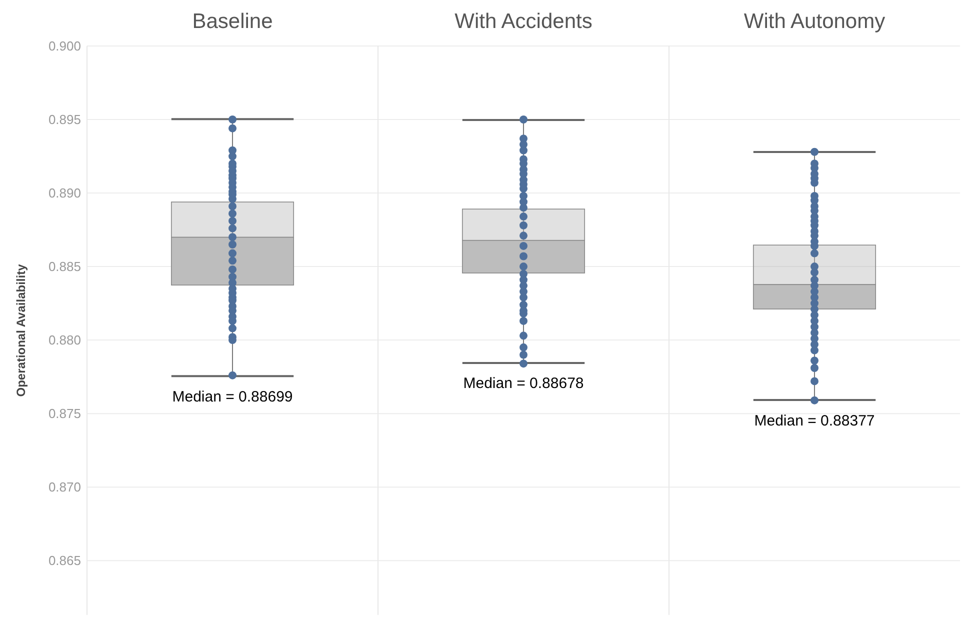  Describe the element at coordinates (64, 560) in the screenshot. I see `y-tick-label: 0.865` at that location.